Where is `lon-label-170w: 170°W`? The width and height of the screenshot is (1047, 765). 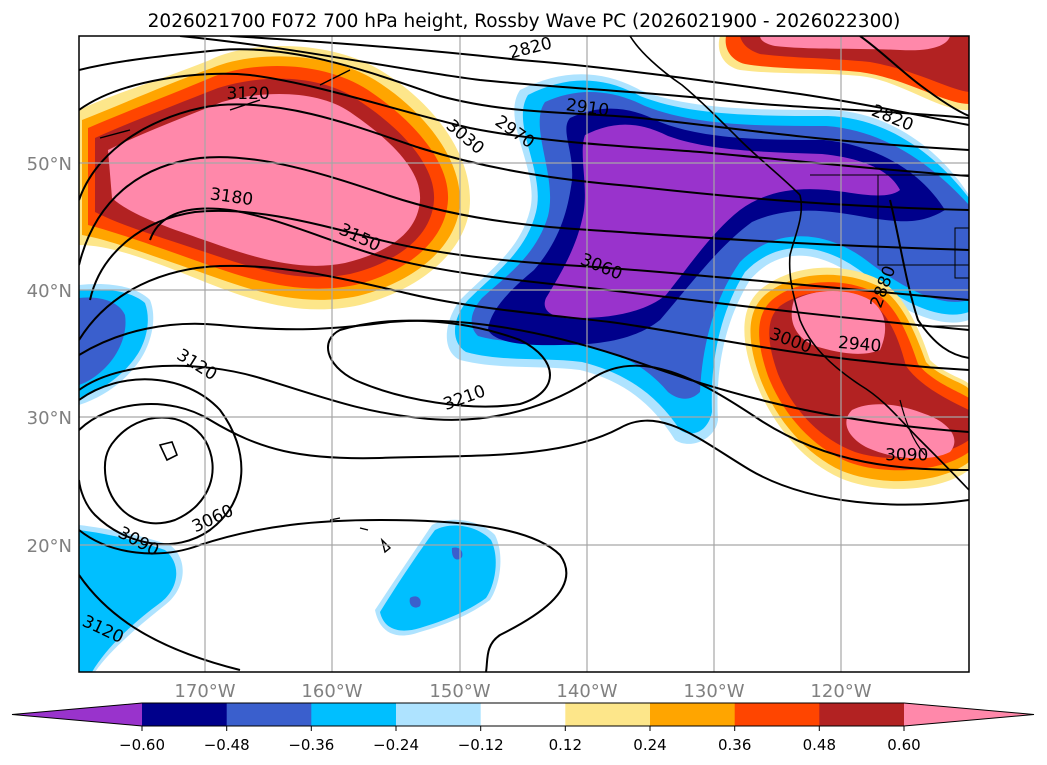 lon-label-170w: 170°W is located at coordinates (204, 691).